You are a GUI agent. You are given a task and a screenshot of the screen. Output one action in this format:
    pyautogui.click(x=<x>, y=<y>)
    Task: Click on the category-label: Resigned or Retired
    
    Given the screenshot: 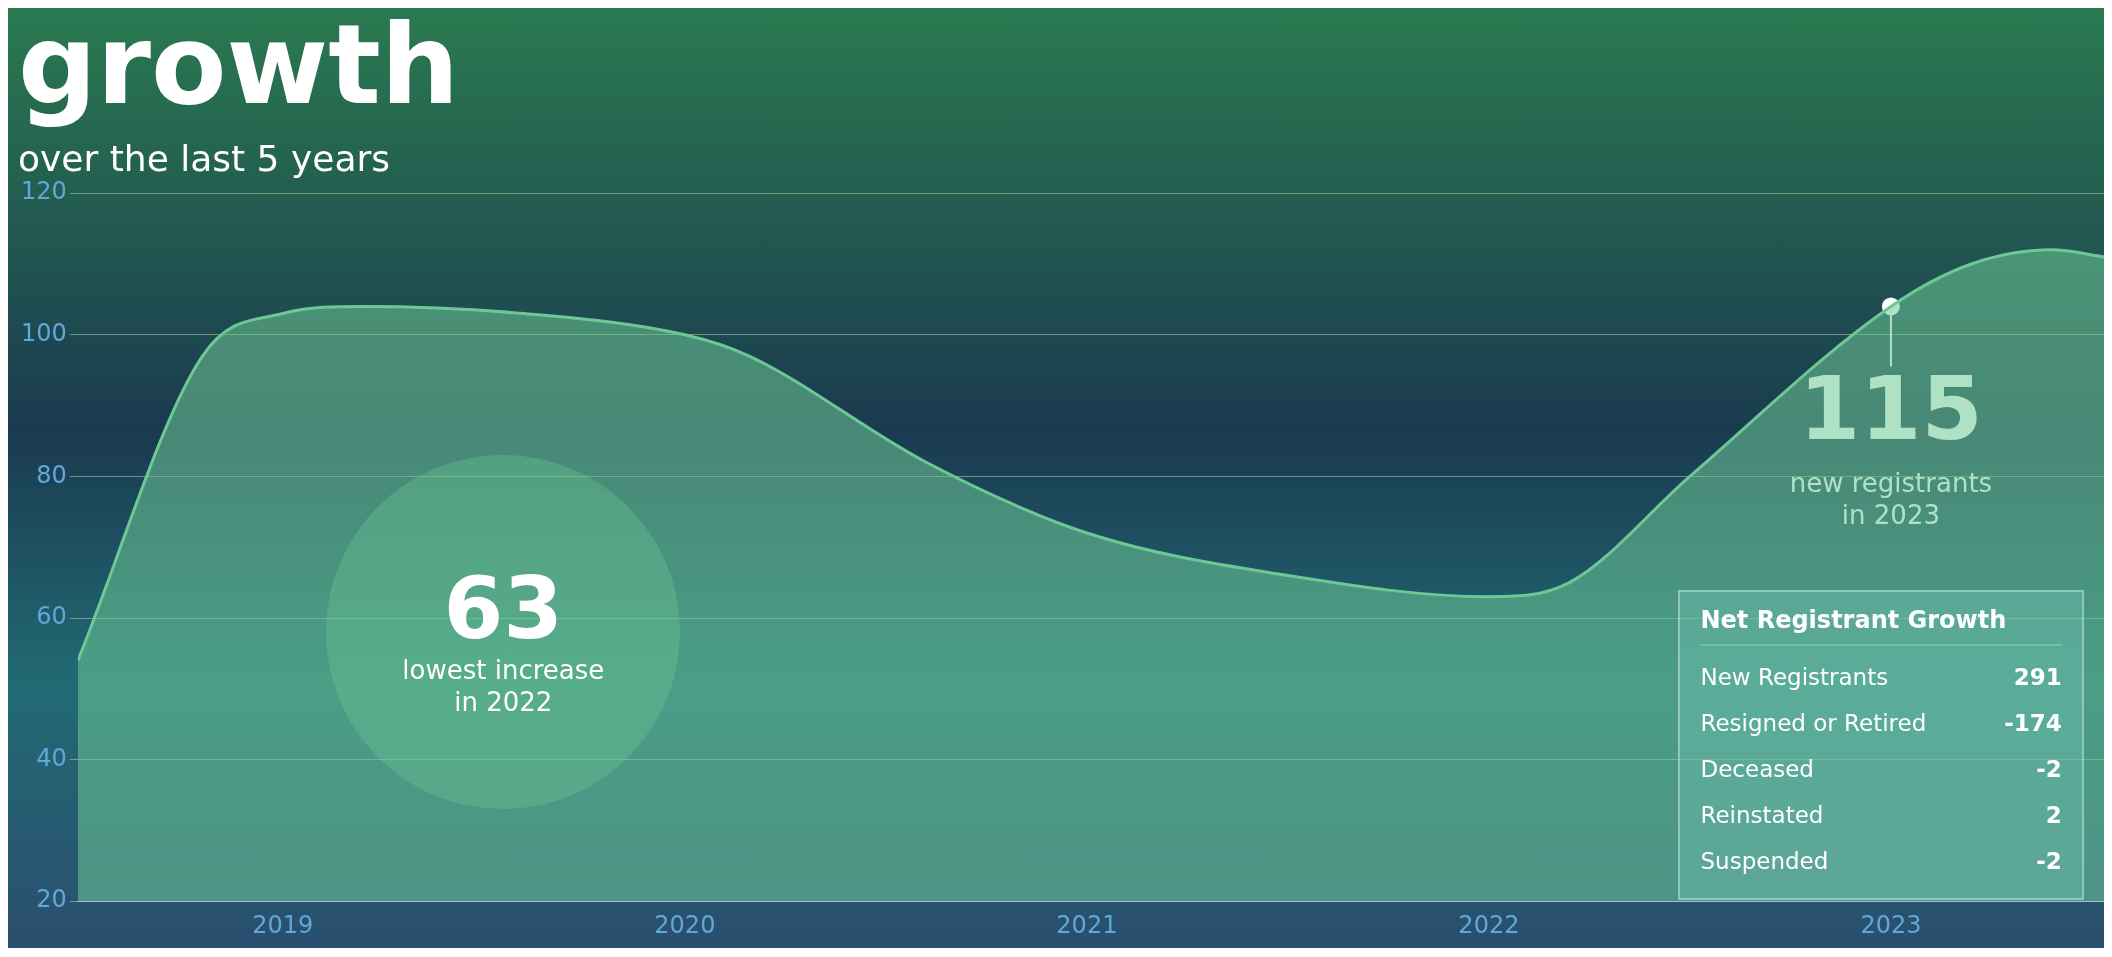 What is the action you would take?
    pyautogui.click(x=1813, y=723)
    